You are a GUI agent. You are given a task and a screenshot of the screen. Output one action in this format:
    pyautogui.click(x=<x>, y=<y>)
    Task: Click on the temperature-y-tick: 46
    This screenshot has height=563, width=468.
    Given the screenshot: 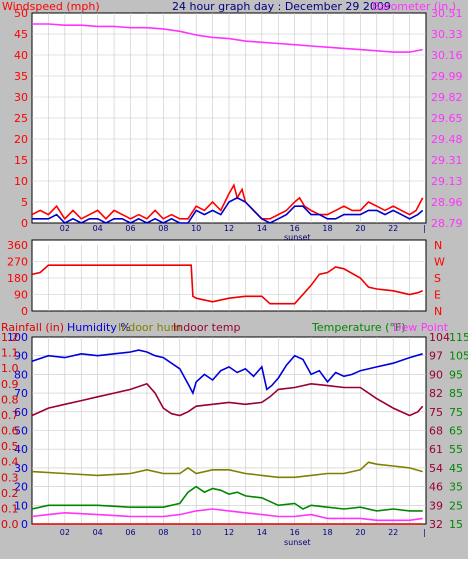 What is the action you would take?
    pyautogui.click(x=436, y=487)
    